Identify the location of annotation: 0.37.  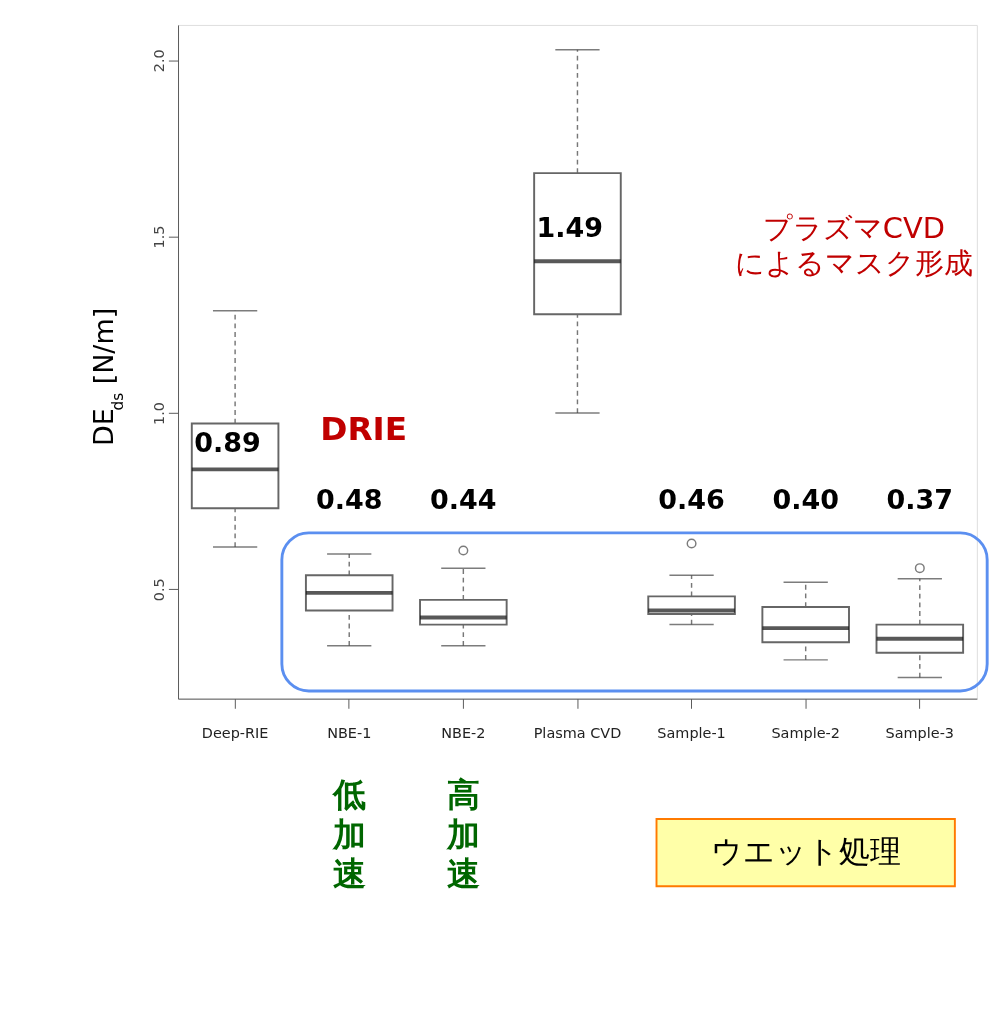
(920, 499).